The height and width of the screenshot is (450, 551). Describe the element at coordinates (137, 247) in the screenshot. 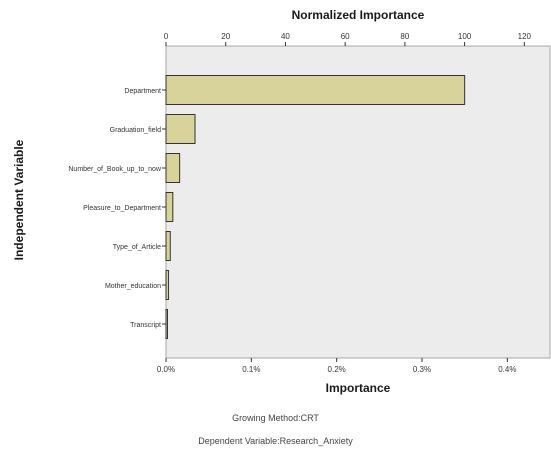

I see `category-label: Type_of_Article` at that location.